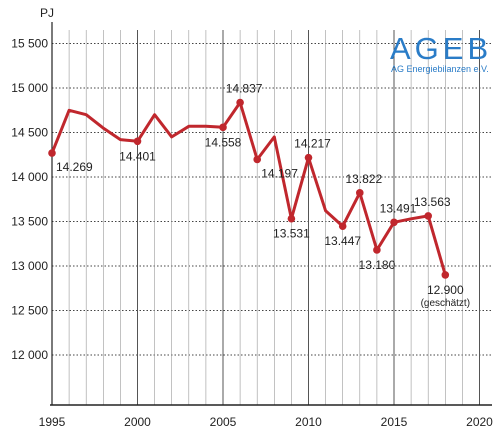 The image size is (500, 439). I want to click on data-label: 13.822, so click(363, 179).